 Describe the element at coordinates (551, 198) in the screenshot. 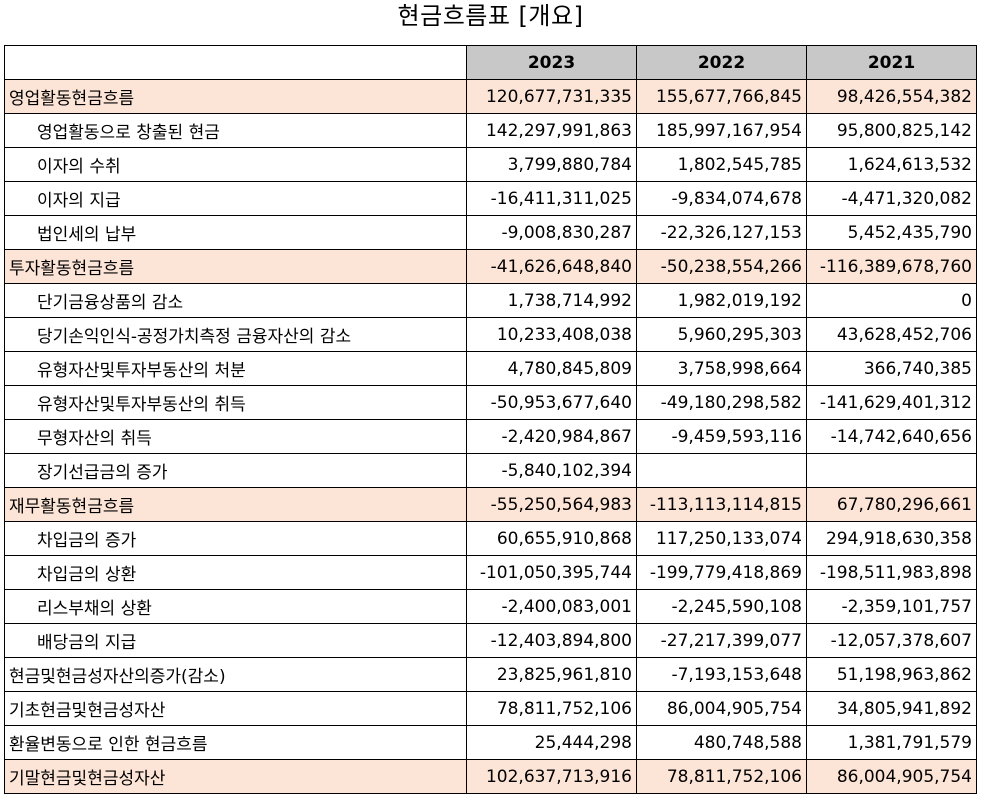

I see `value-2023: -16,411,311,025` at that location.